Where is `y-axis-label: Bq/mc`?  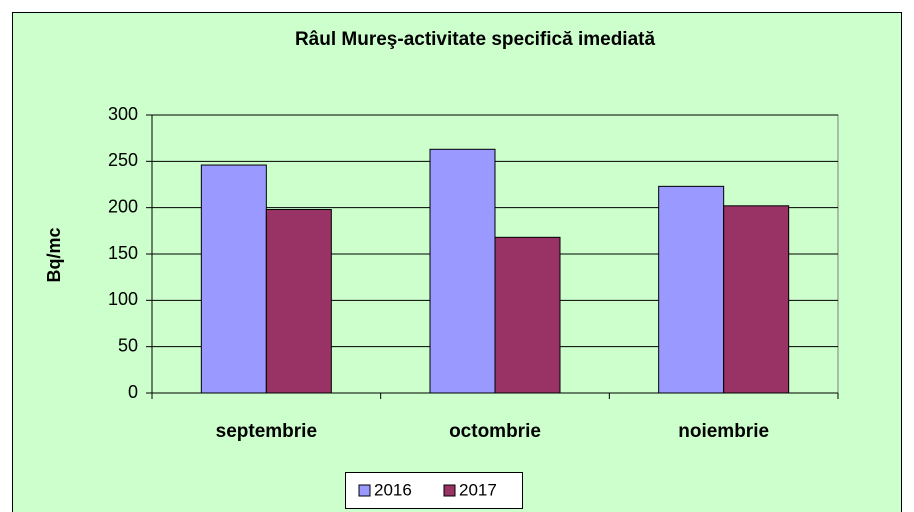 y-axis-label: Bq/mc is located at coordinates (54, 254).